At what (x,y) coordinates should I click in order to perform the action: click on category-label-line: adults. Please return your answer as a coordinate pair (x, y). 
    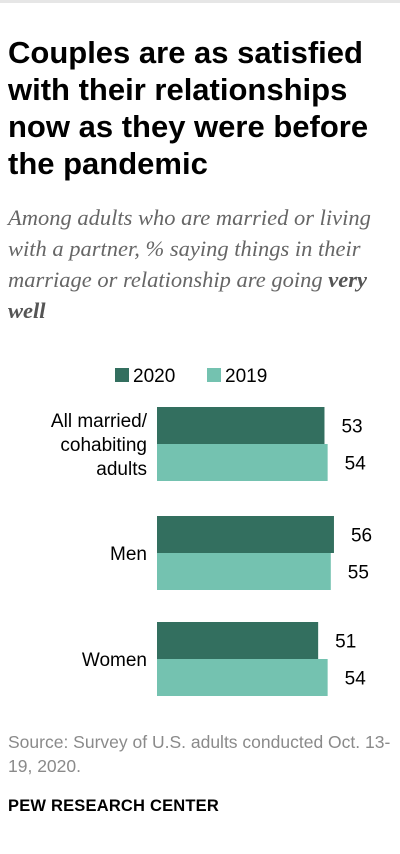
    Looking at the image, I should click on (121, 469).